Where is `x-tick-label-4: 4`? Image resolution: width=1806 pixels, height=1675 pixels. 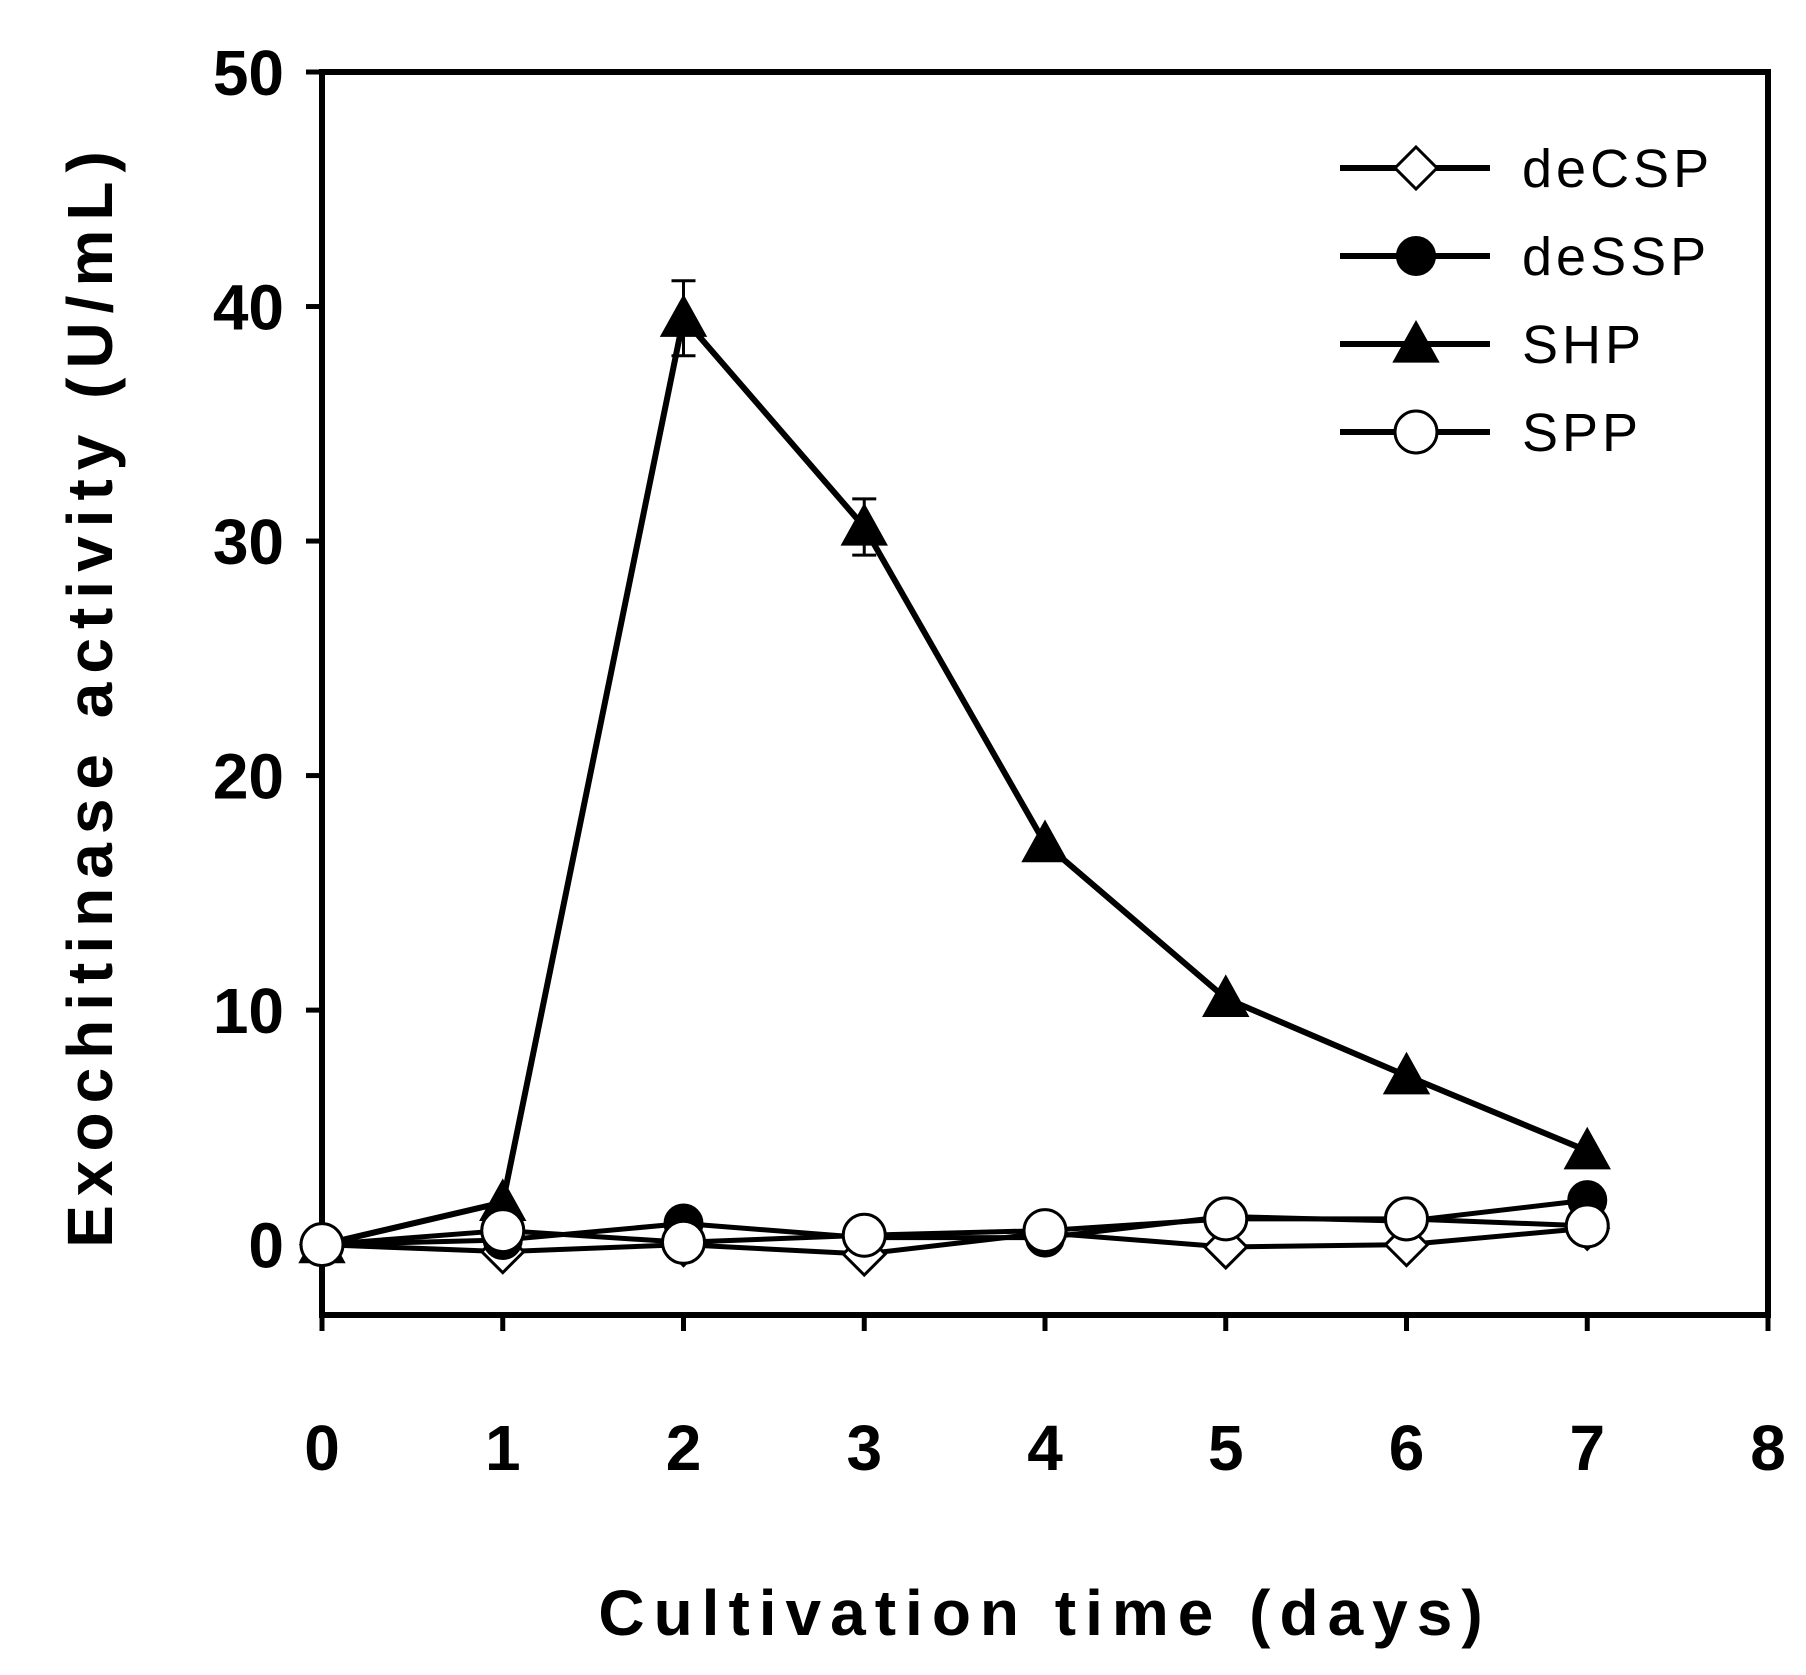
x-tick-label-4: 4 is located at coordinates (1045, 1448).